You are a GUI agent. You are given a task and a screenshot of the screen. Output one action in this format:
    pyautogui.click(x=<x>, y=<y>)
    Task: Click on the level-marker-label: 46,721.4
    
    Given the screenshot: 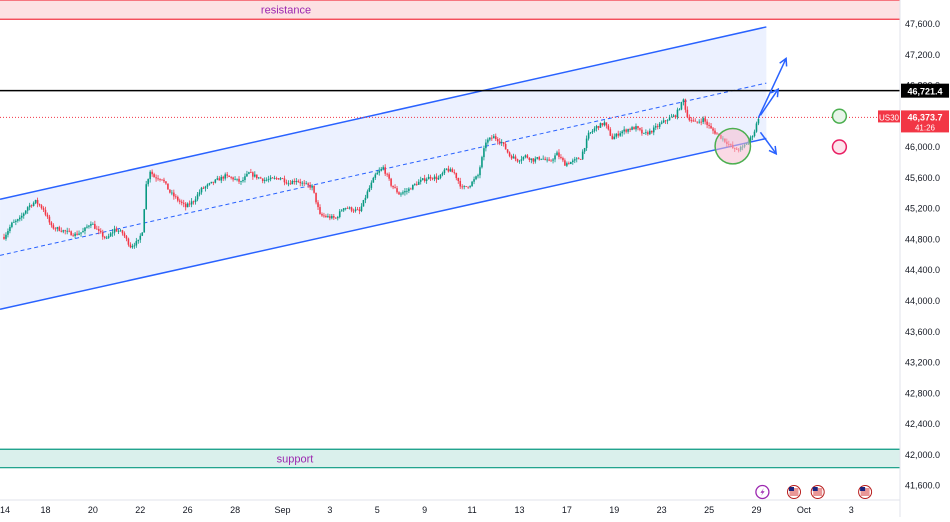 What is the action you would take?
    pyautogui.click(x=924, y=92)
    